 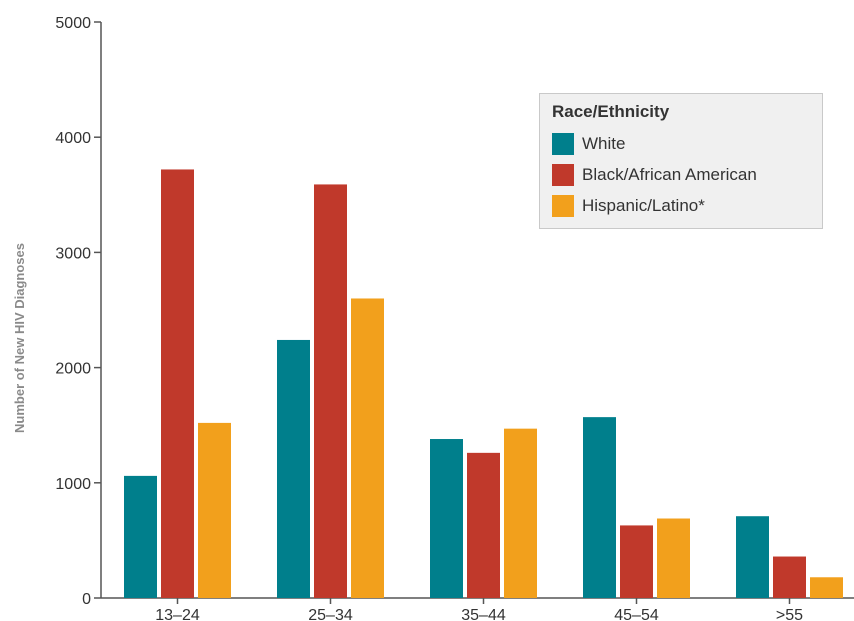 I want to click on legend-swatch-white, so click(x=563, y=144).